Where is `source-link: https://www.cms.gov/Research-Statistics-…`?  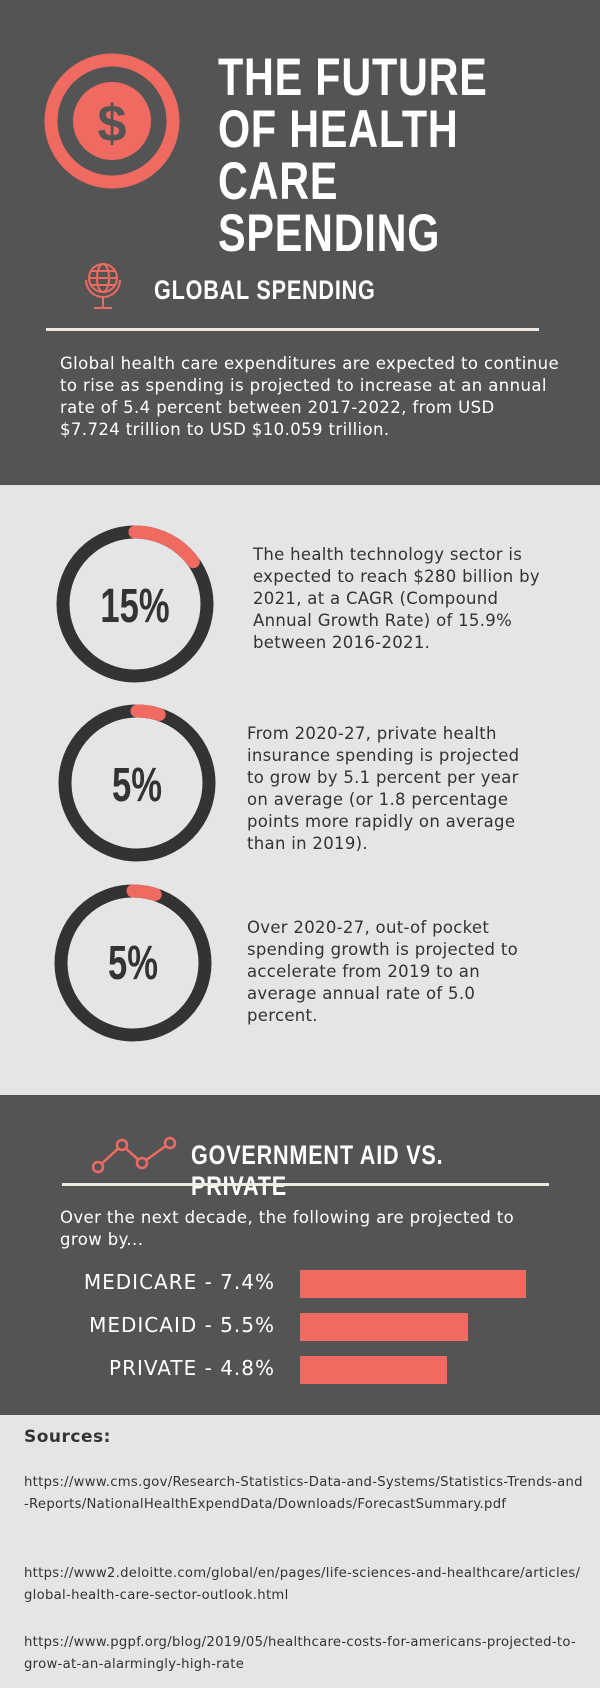
source-link: https://www.cms.gov/Research-Statistics-… is located at coordinates (303, 1493).